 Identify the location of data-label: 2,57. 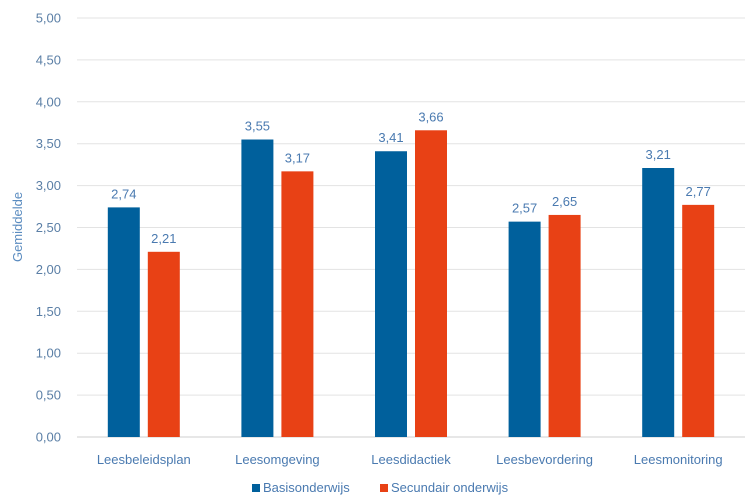
(524, 208).